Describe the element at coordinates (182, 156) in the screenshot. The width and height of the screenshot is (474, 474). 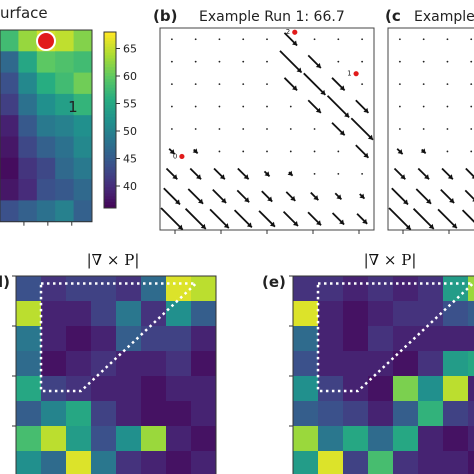
I see `run-point` at that location.